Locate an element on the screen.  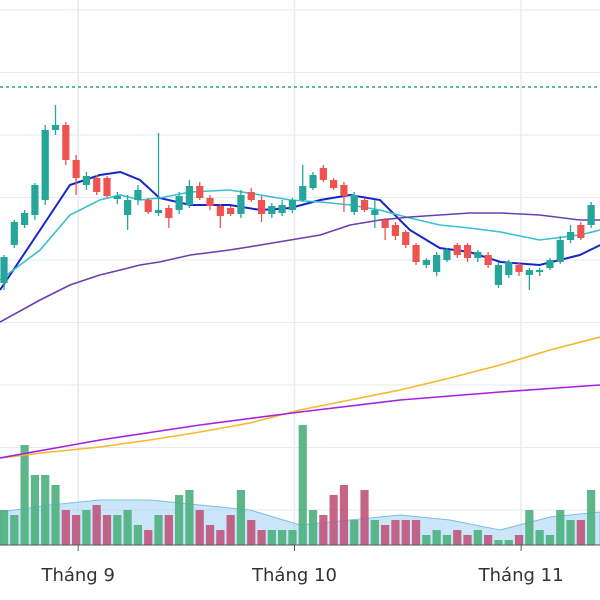
x-tick-label: Tháng 10 is located at coordinates (294, 575).